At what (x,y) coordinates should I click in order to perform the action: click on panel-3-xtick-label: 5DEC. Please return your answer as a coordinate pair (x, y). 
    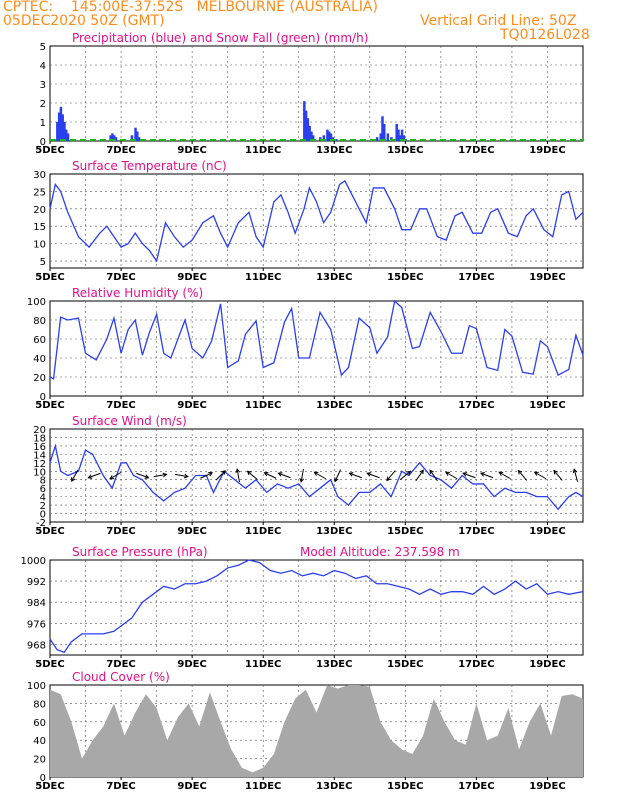
    Looking at the image, I should click on (49, 405).